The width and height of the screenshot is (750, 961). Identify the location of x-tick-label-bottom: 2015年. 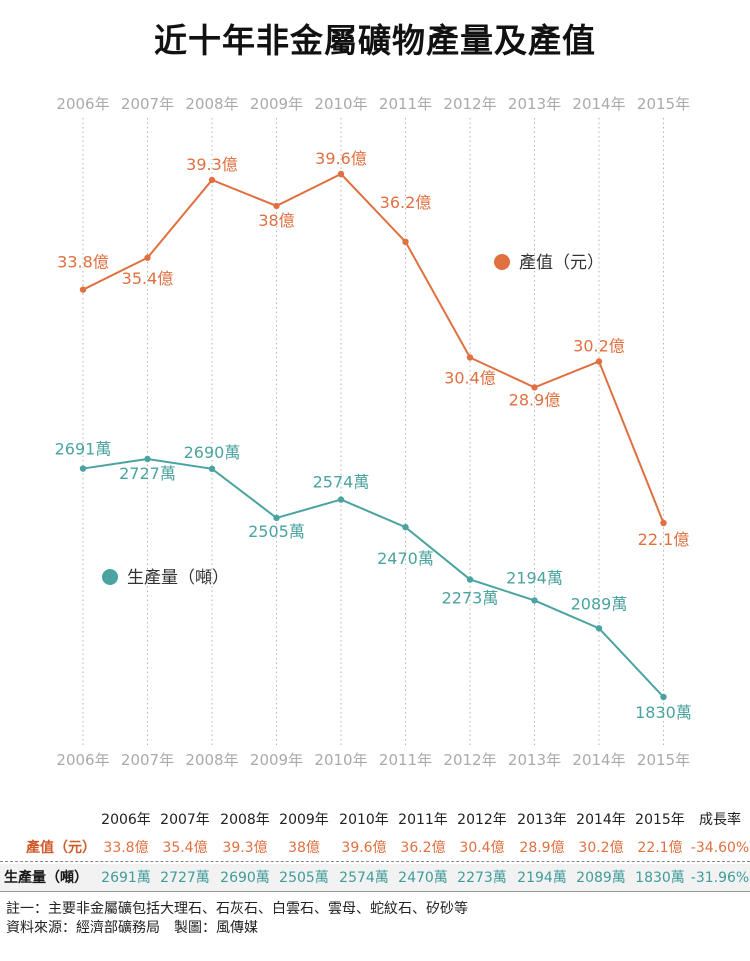
(663, 760).